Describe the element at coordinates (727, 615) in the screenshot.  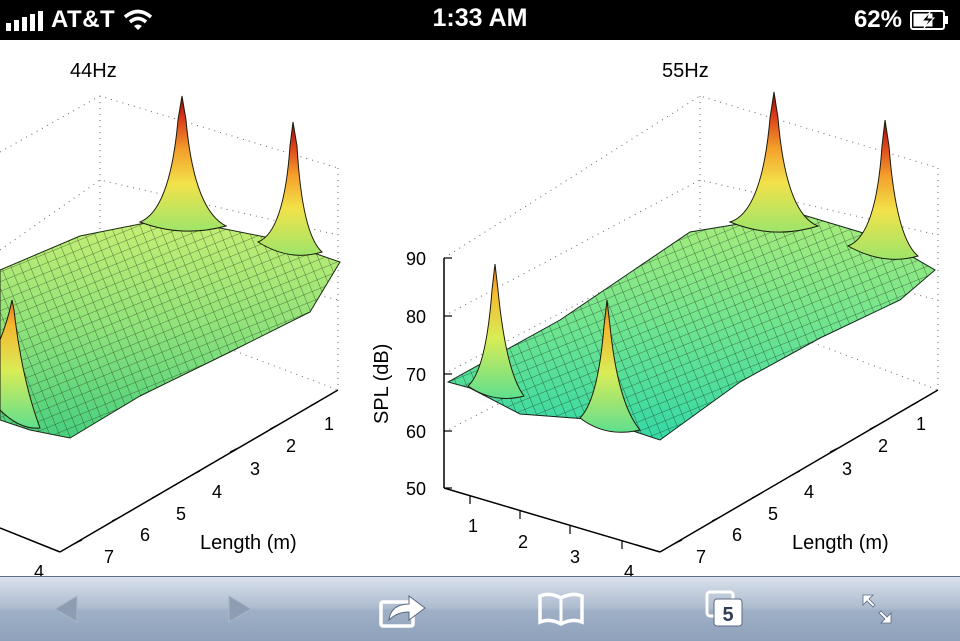
I see `tabs-count: 5` at that location.